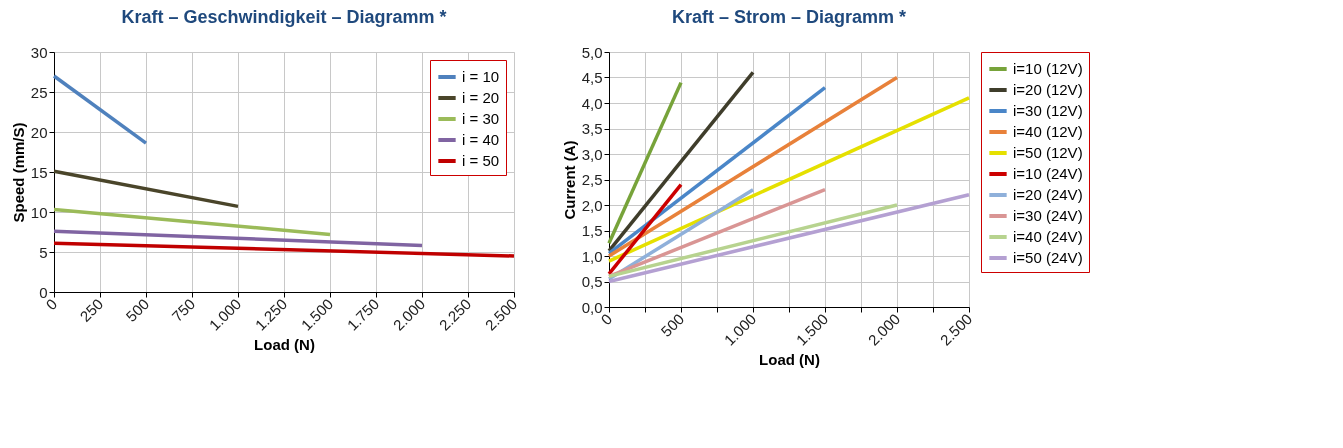  I want to click on legend-label: i=20 (24V), so click(1048, 194).